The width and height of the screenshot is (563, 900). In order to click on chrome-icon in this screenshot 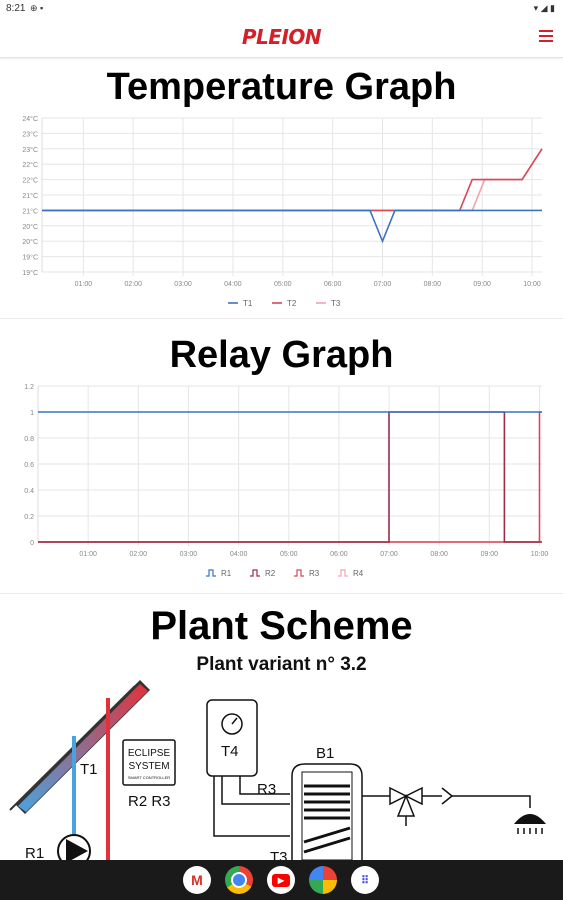, I will do `click(239, 880)`.